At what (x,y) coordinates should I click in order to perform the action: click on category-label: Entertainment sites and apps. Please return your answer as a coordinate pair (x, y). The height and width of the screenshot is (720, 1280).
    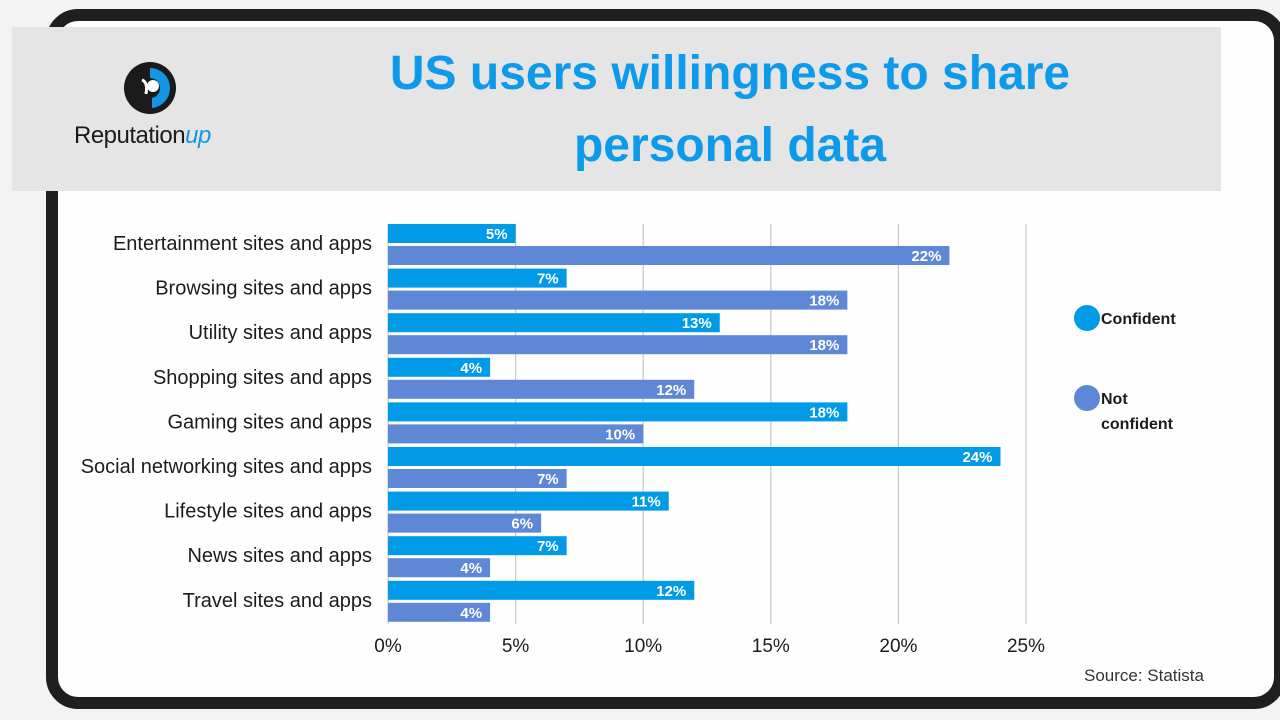
    Looking at the image, I should click on (242, 244).